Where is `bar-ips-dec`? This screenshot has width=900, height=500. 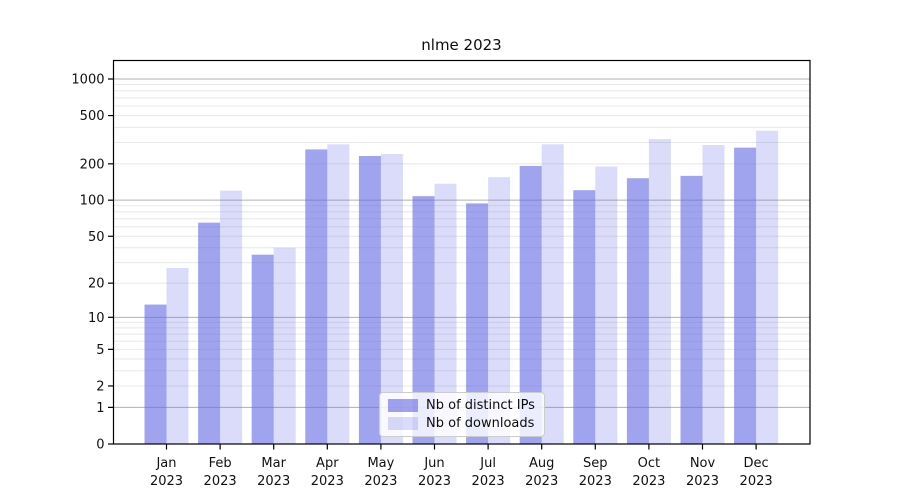
bar-ips-dec is located at coordinates (745, 295).